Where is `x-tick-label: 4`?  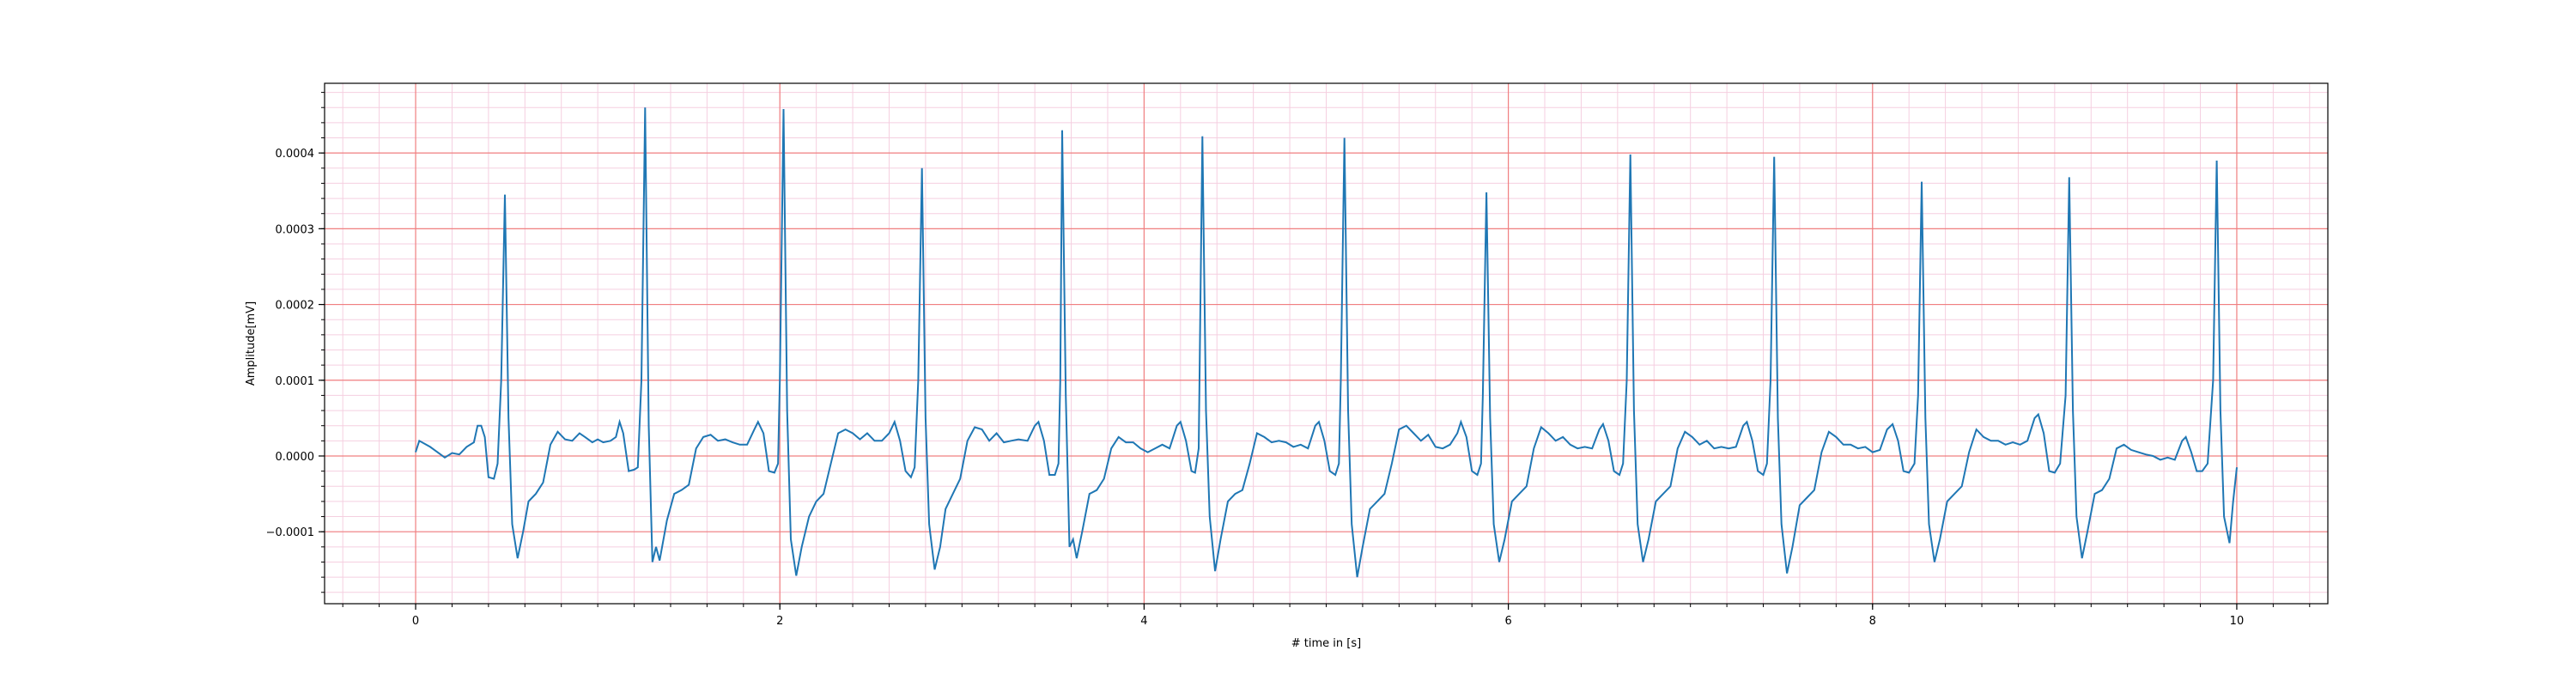
x-tick-label: 4 is located at coordinates (1144, 621).